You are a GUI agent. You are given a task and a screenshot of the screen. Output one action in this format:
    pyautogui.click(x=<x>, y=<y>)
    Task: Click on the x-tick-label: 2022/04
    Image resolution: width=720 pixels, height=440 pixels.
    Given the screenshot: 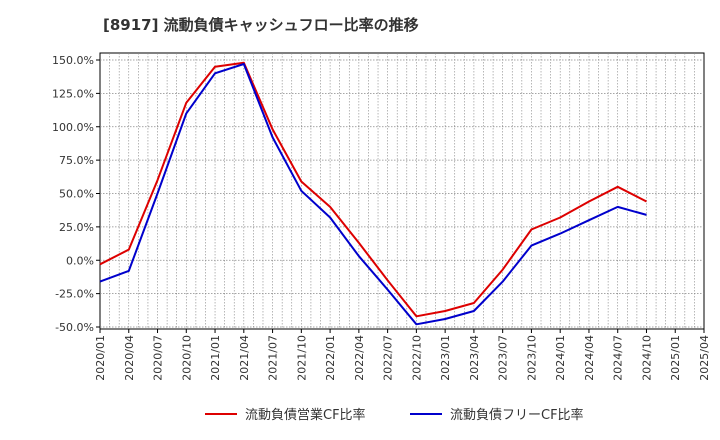 What is the action you would take?
    pyautogui.click(x=359, y=358)
    